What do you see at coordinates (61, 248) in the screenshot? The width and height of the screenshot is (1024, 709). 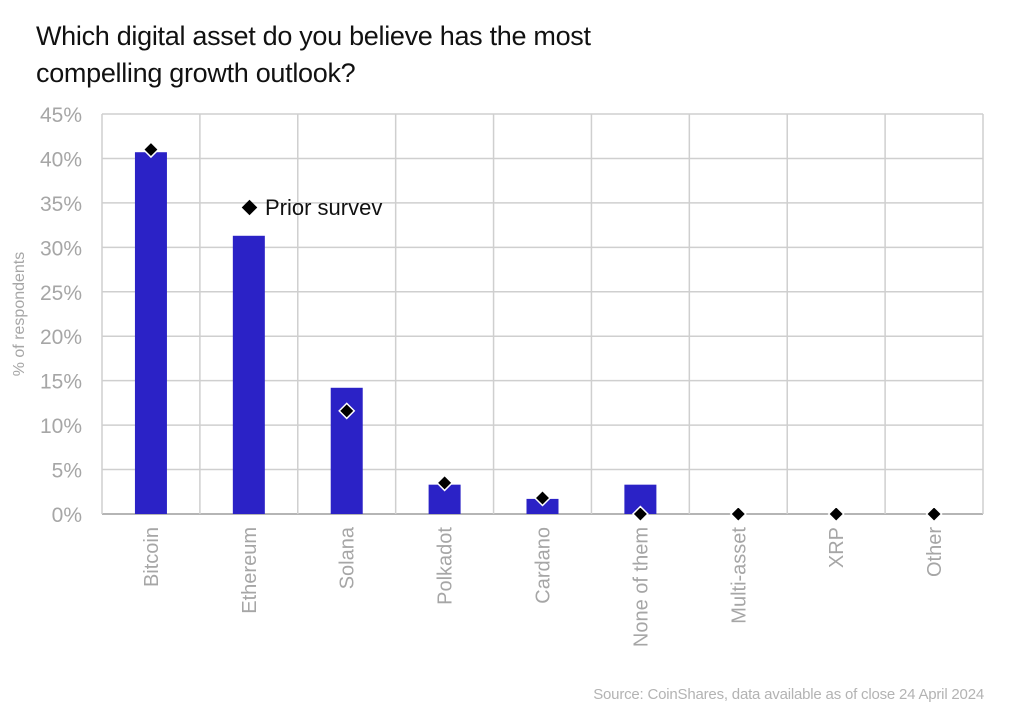 I see `y-tick-label: 30%` at bounding box center [61, 248].